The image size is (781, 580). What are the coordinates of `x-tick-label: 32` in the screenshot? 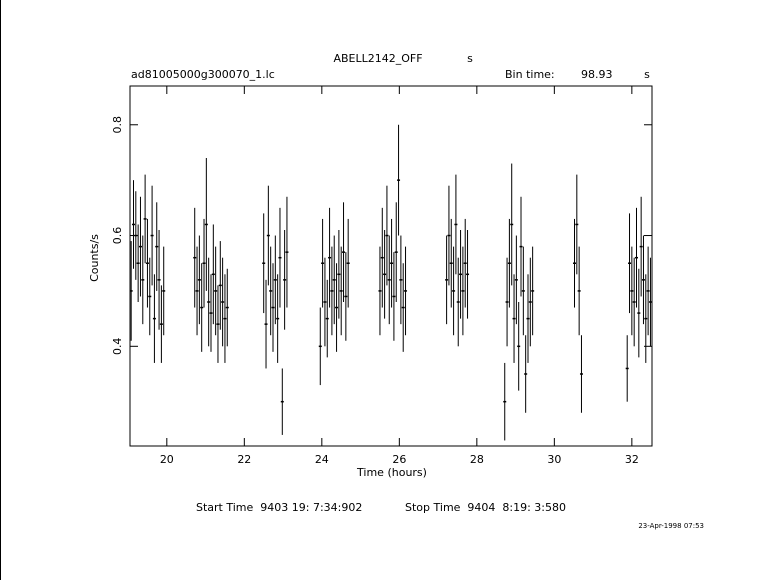 It's located at (632, 459).